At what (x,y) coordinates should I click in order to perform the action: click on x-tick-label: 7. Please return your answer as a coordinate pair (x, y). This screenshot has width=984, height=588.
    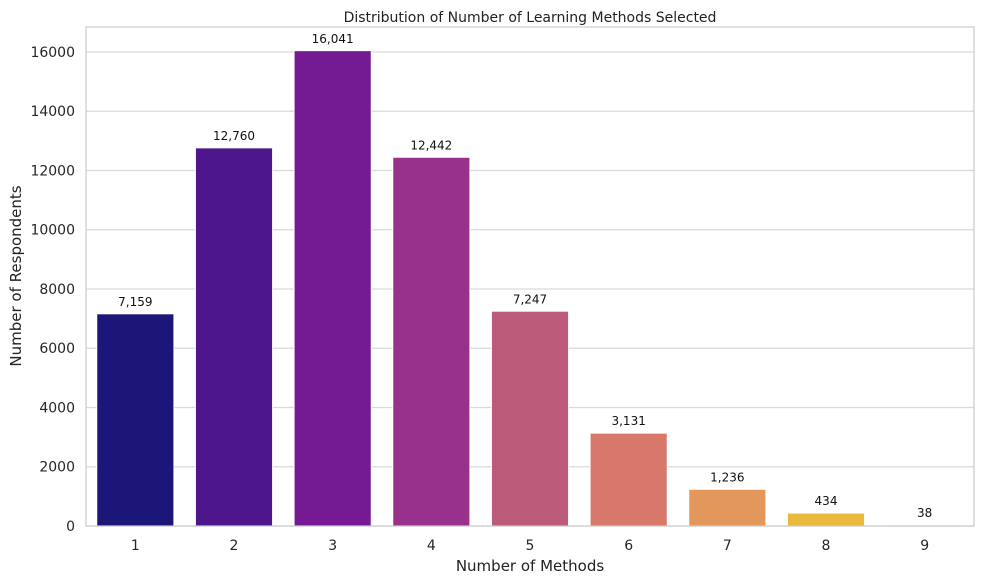
    Looking at the image, I should click on (727, 546).